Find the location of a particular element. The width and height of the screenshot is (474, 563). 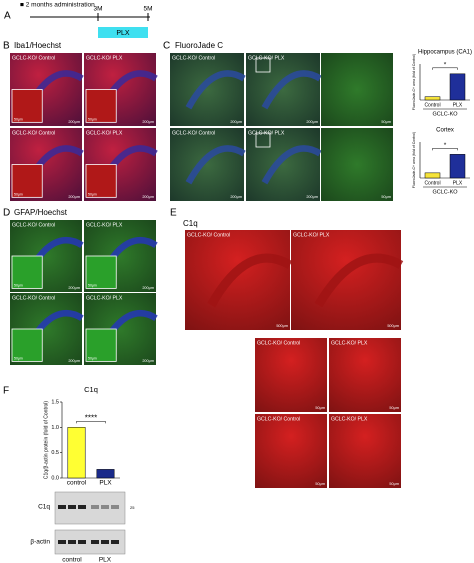

treatment-label: PLX is located at coordinates (123, 33).